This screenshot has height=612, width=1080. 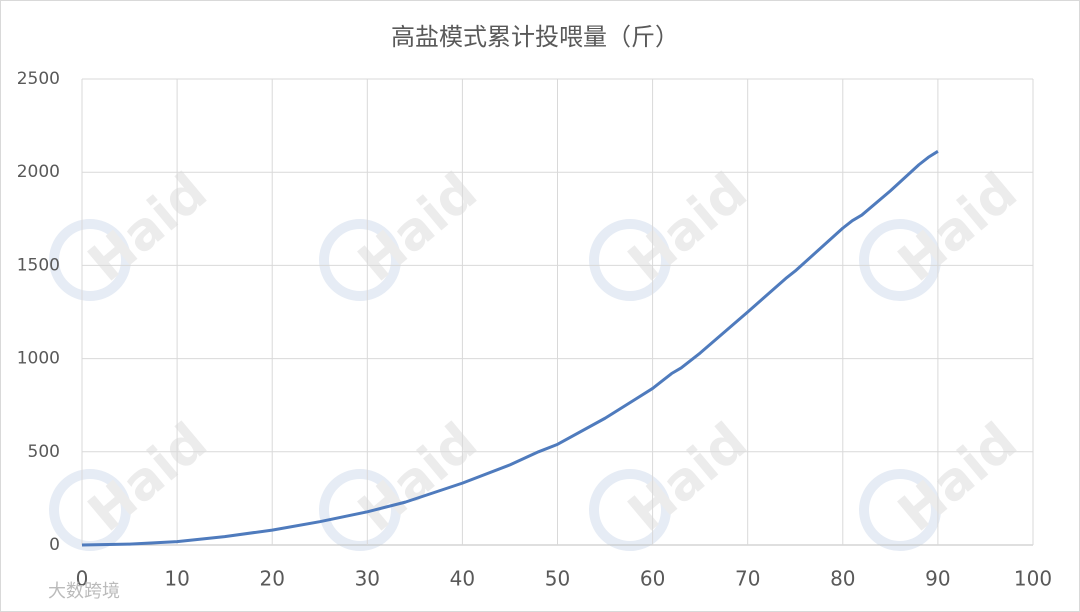 What do you see at coordinates (38, 172) in the screenshot?
I see `y-tick-label: 2000` at bounding box center [38, 172].